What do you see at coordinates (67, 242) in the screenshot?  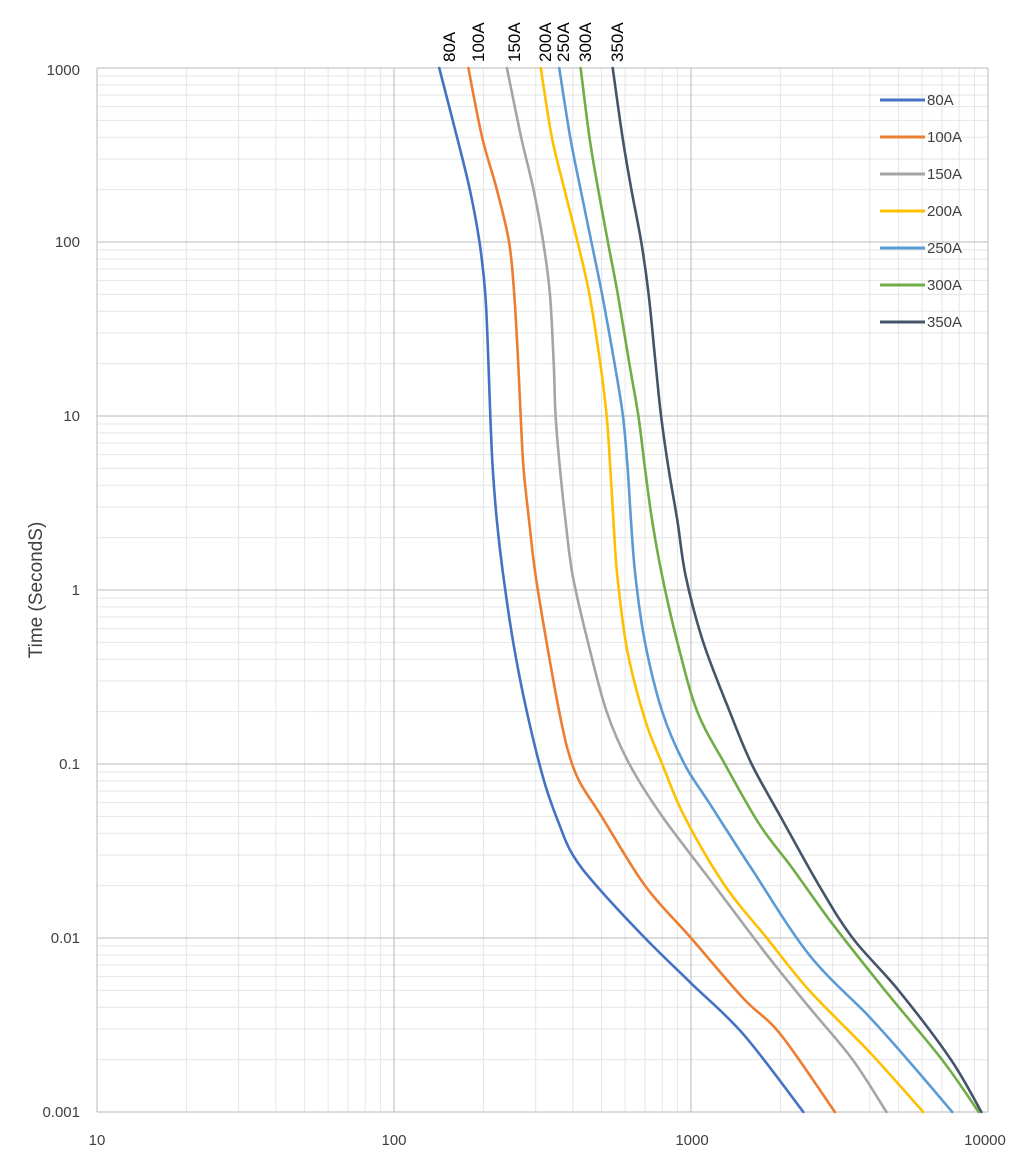 I see `y-tick-label: 100` at bounding box center [67, 242].